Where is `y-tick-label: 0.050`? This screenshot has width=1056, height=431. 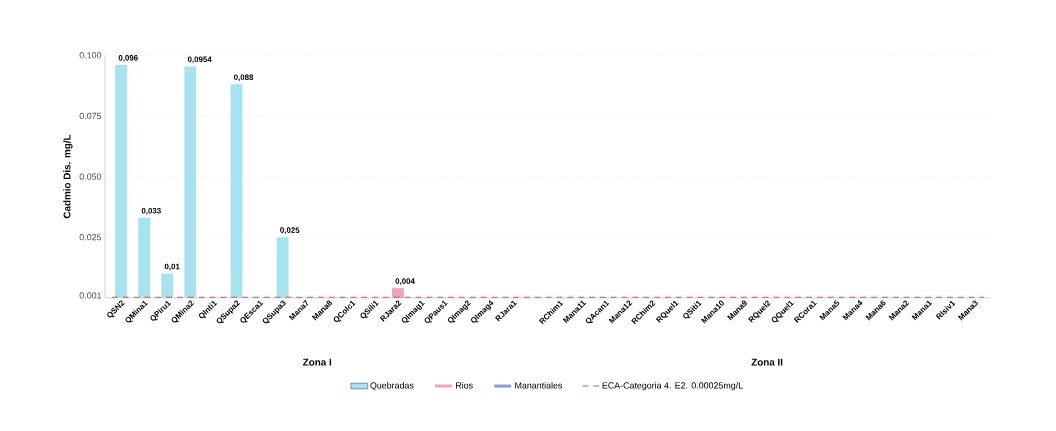 y-tick-label: 0.050 is located at coordinates (90, 176).